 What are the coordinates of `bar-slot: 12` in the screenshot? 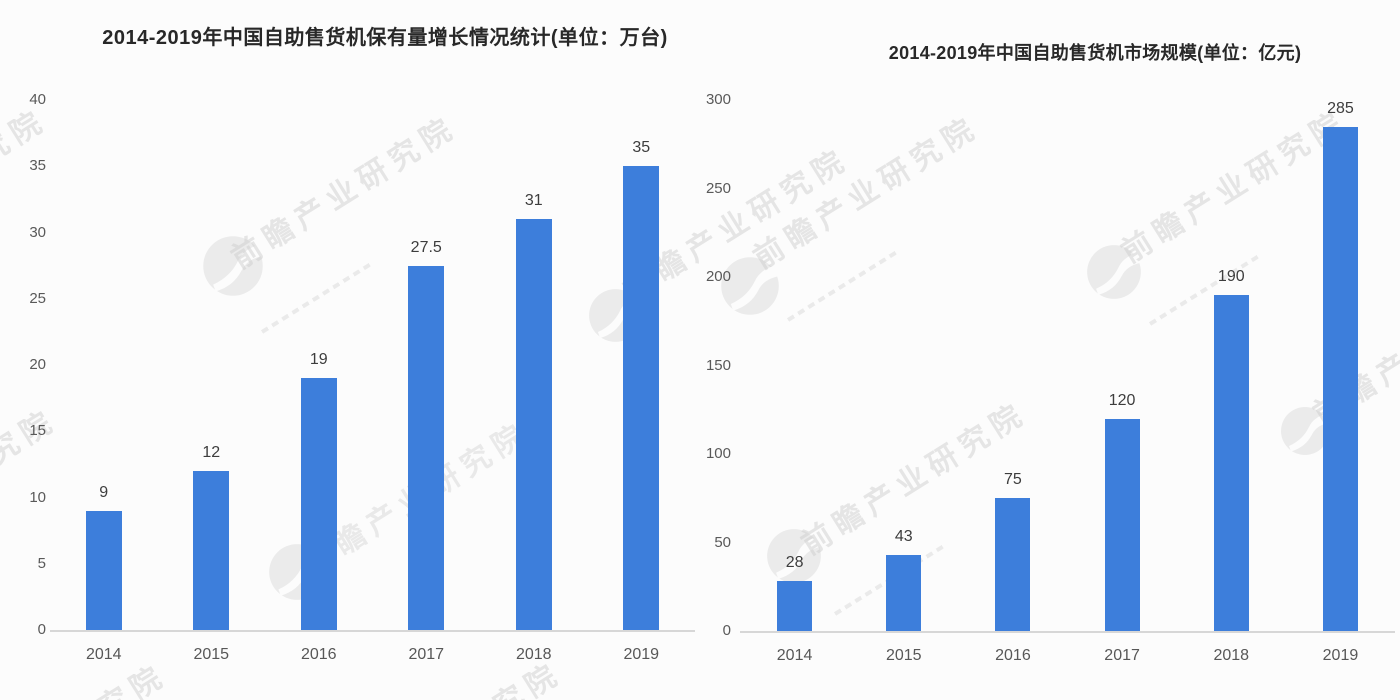 It's located at (212, 537).